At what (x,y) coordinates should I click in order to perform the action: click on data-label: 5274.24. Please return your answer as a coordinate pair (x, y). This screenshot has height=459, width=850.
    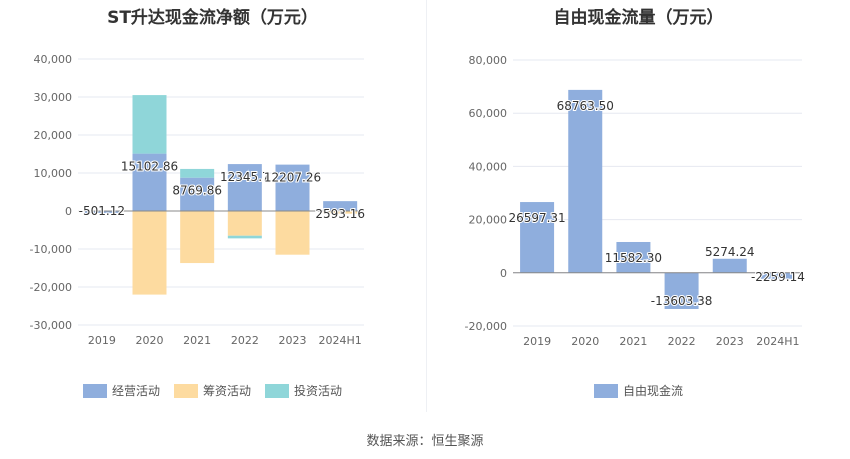
    Looking at the image, I should click on (730, 252).